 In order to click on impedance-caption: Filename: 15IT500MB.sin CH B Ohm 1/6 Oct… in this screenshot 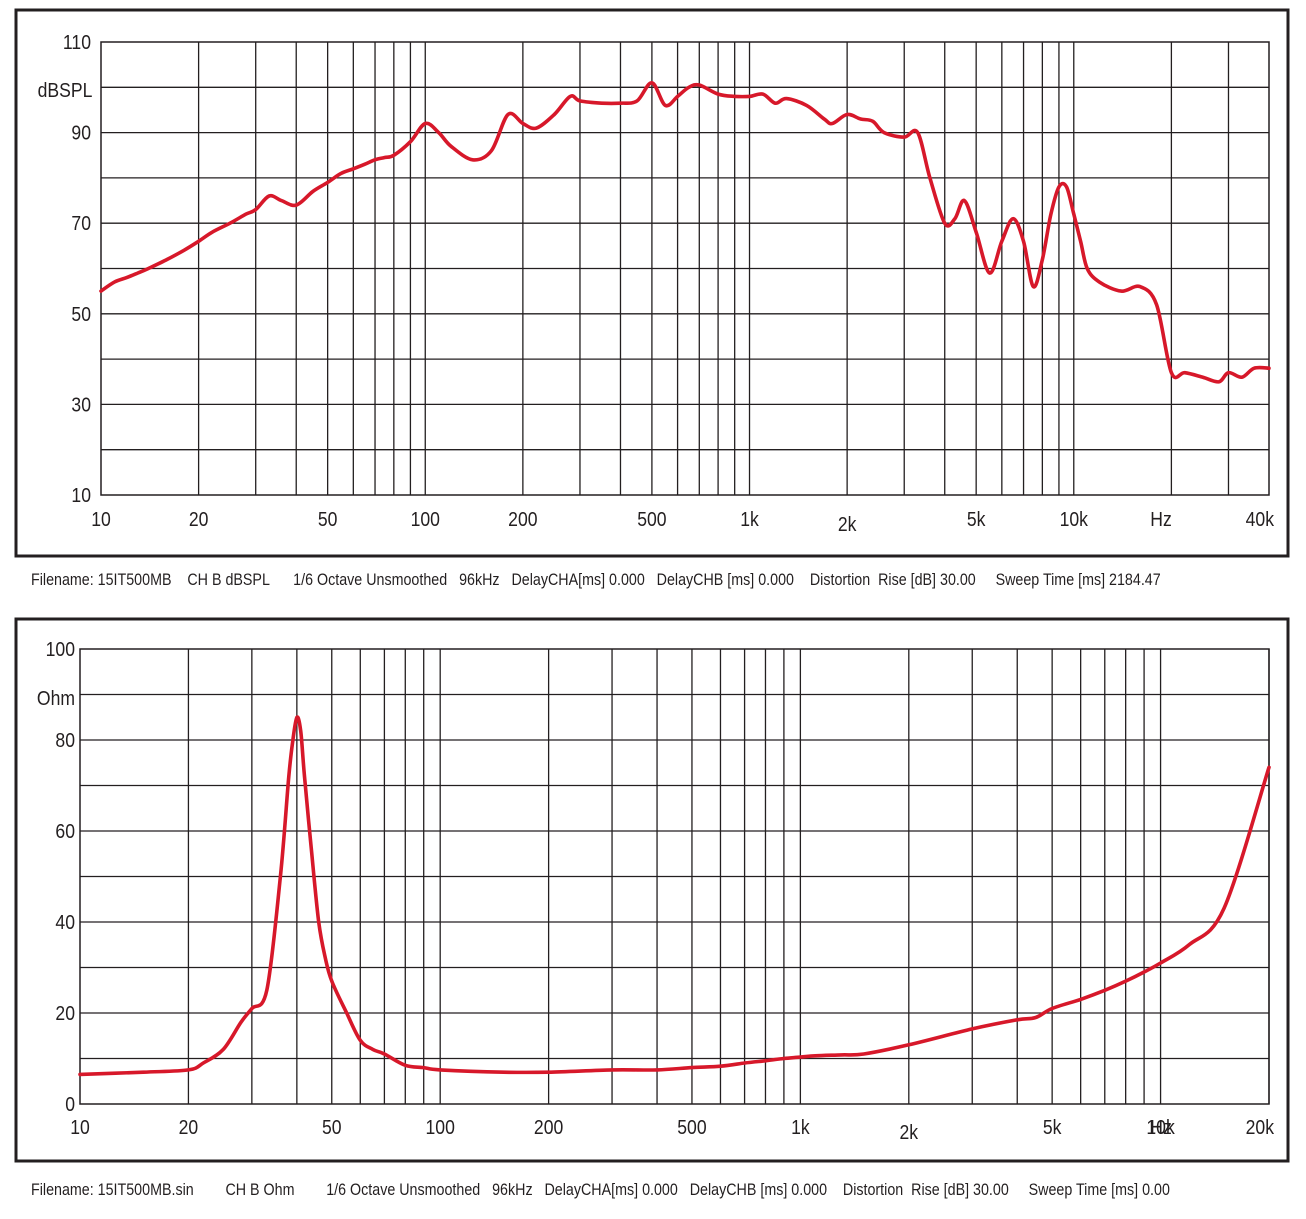, I will do `click(600, 1189)`.